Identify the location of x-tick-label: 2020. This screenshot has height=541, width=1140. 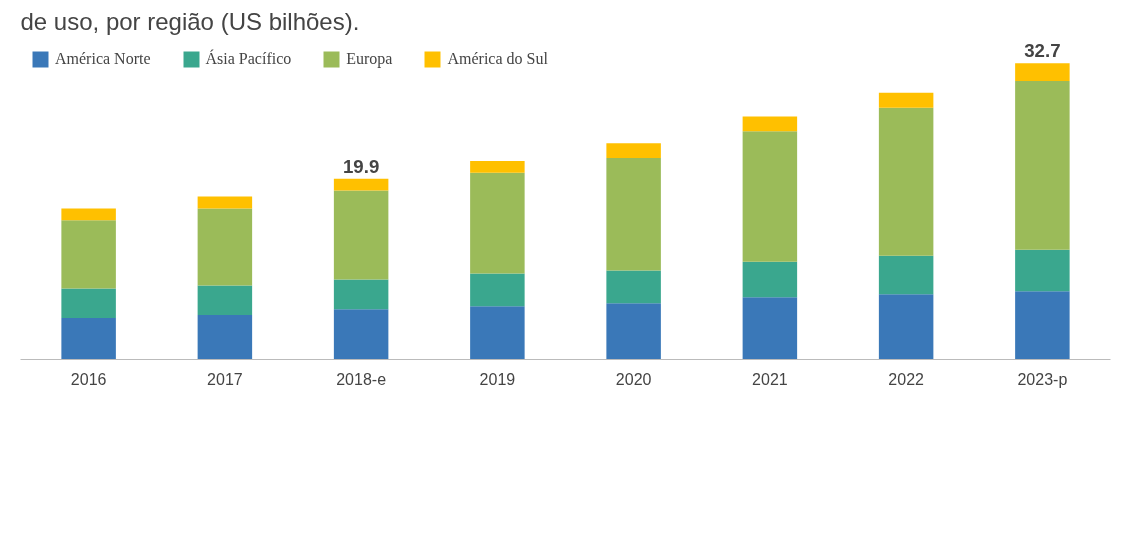
(633, 379).